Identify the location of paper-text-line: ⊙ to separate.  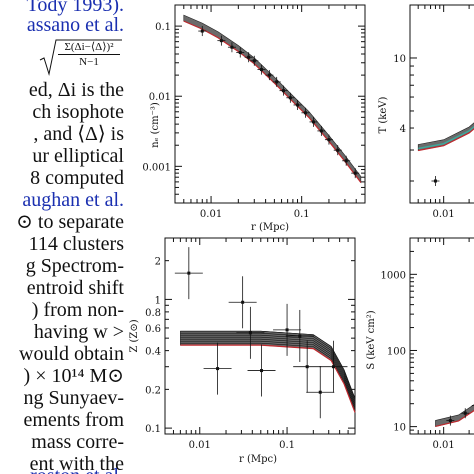
(70, 222).